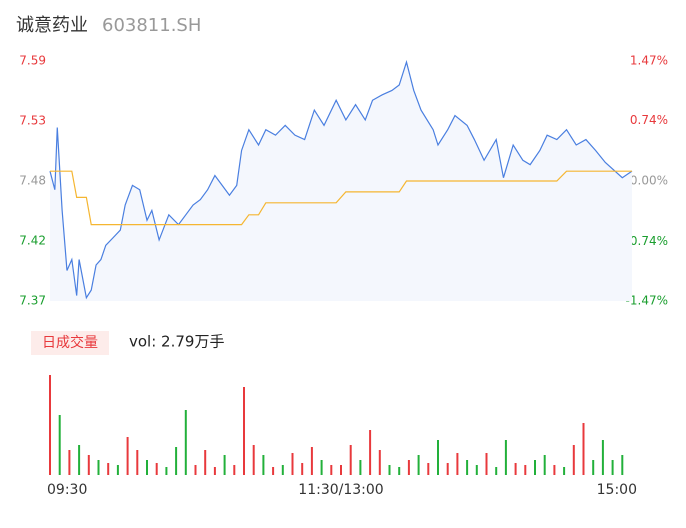  Describe the element at coordinates (647, 241) in the screenshot. I see `y2-tick-label: -0.74%` at that location.